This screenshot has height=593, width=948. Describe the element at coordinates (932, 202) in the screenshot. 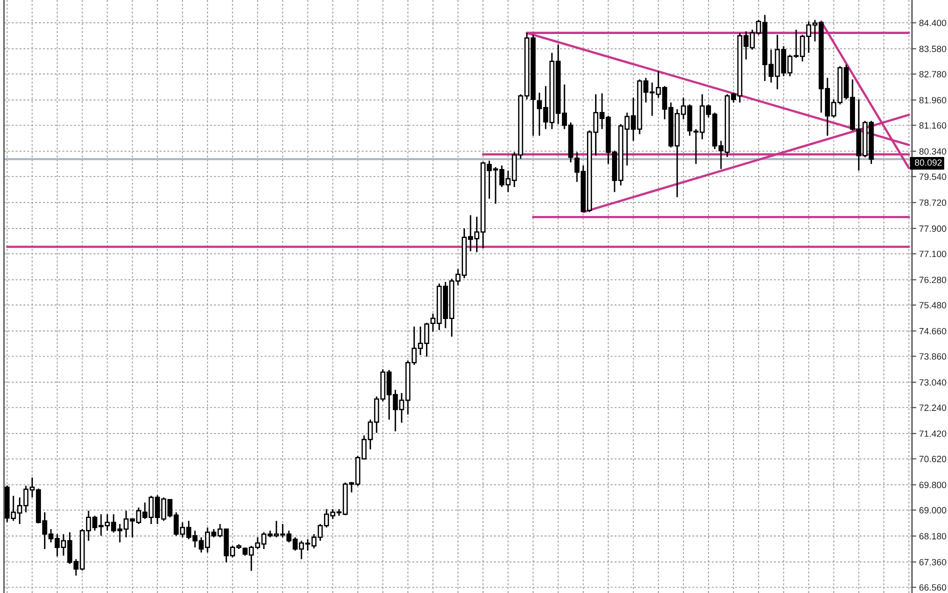

I see `y-tick-label: 78.720` at that location.